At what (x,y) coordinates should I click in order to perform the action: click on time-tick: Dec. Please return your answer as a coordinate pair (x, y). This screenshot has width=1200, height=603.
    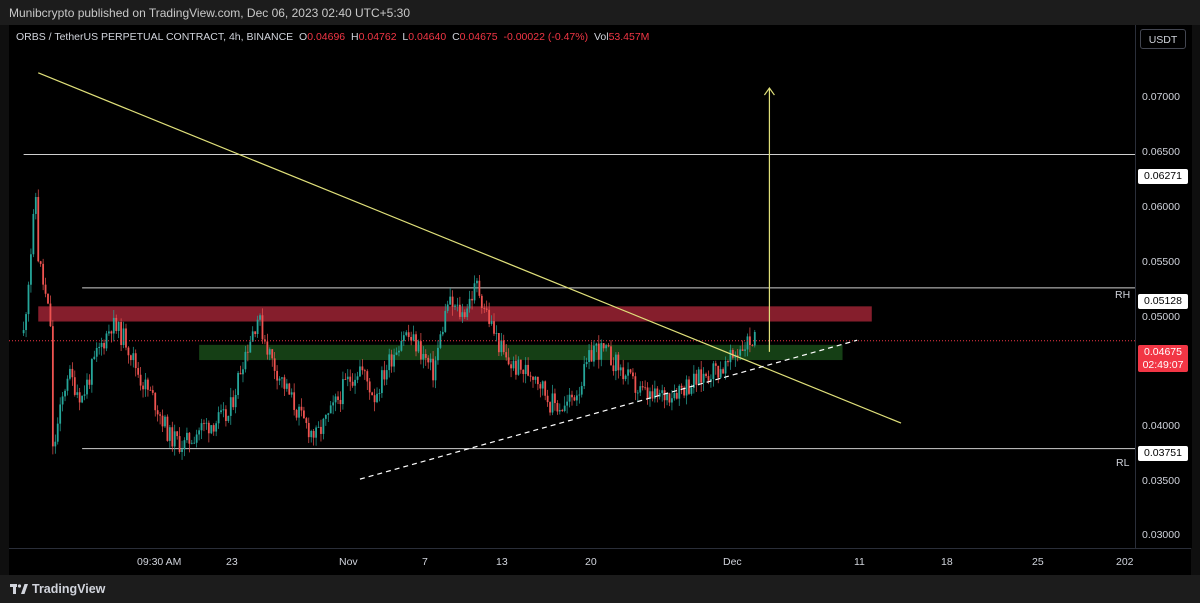
    Looking at the image, I should click on (732, 562).